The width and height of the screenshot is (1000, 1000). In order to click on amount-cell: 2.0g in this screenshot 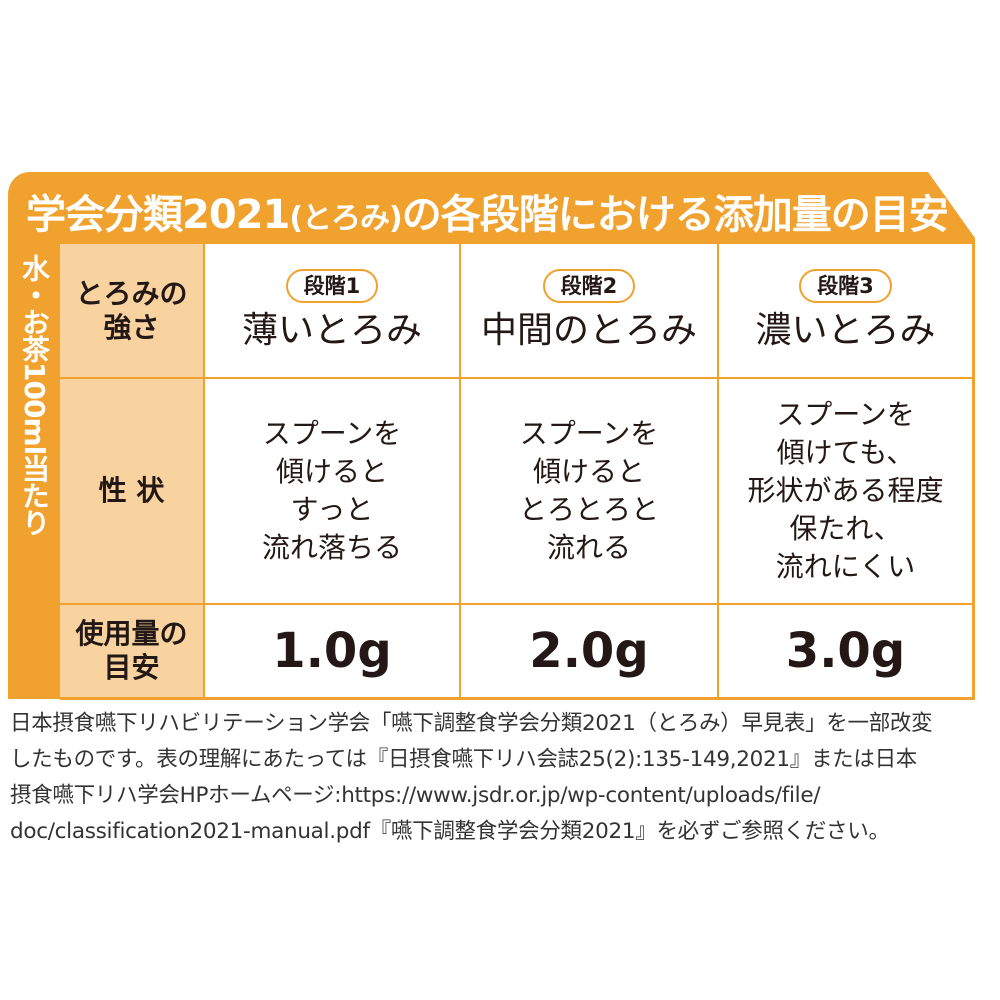, I will do `click(589, 650)`.